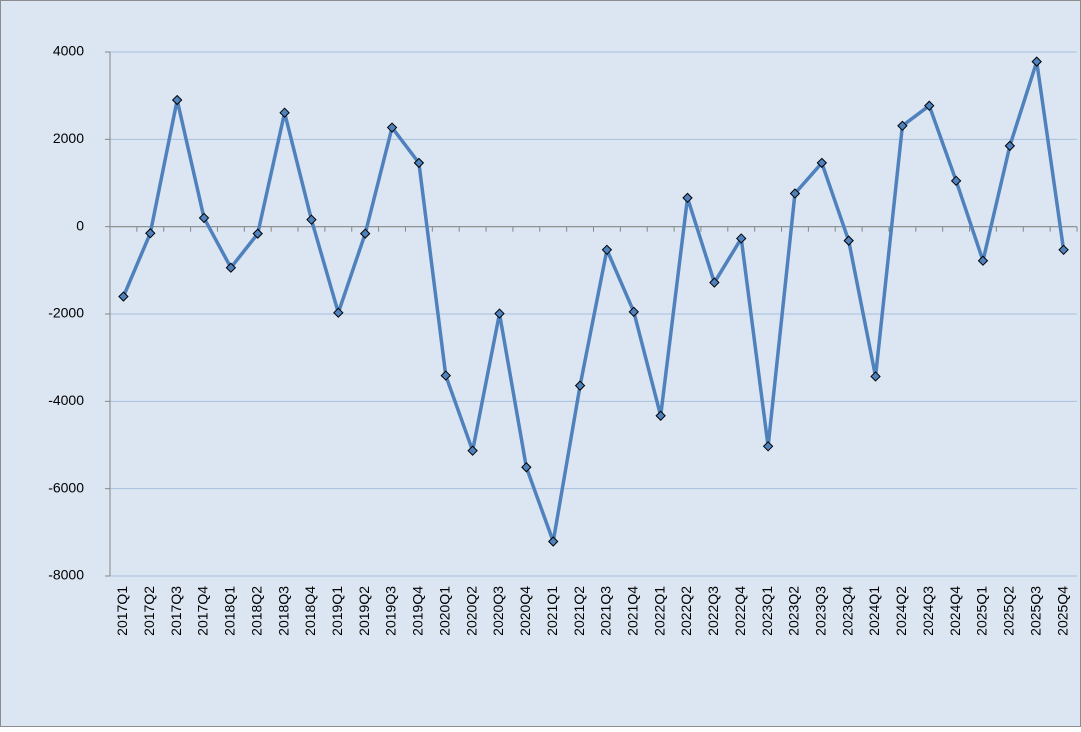  Describe the element at coordinates (821, 611) in the screenshot. I see `x-tick-label: 2023Q3` at that location.